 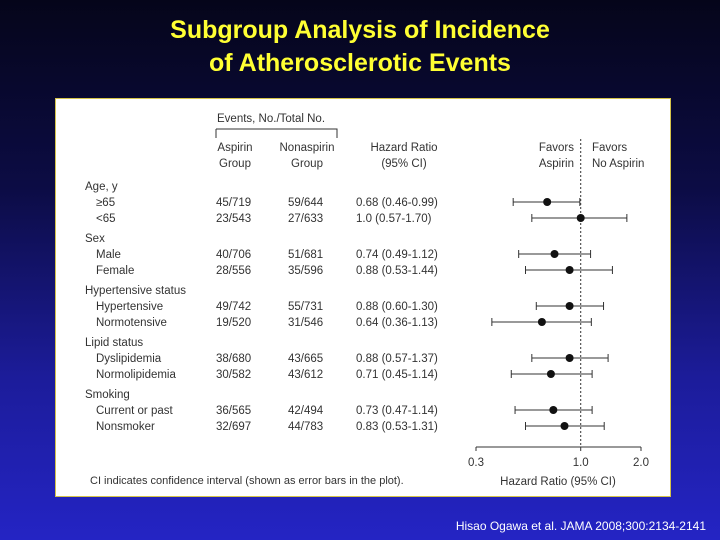 What do you see at coordinates (558, 482) in the screenshot?
I see `x-axis-label: Hazard Ratio (95% CI)` at bounding box center [558, 482].